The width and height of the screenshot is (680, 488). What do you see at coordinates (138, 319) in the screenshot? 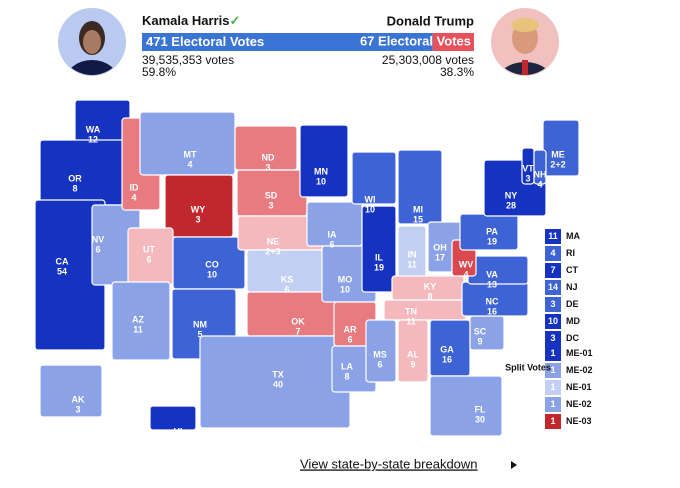
I see `state-abbr: AZ` at bounding box center [138, 319].